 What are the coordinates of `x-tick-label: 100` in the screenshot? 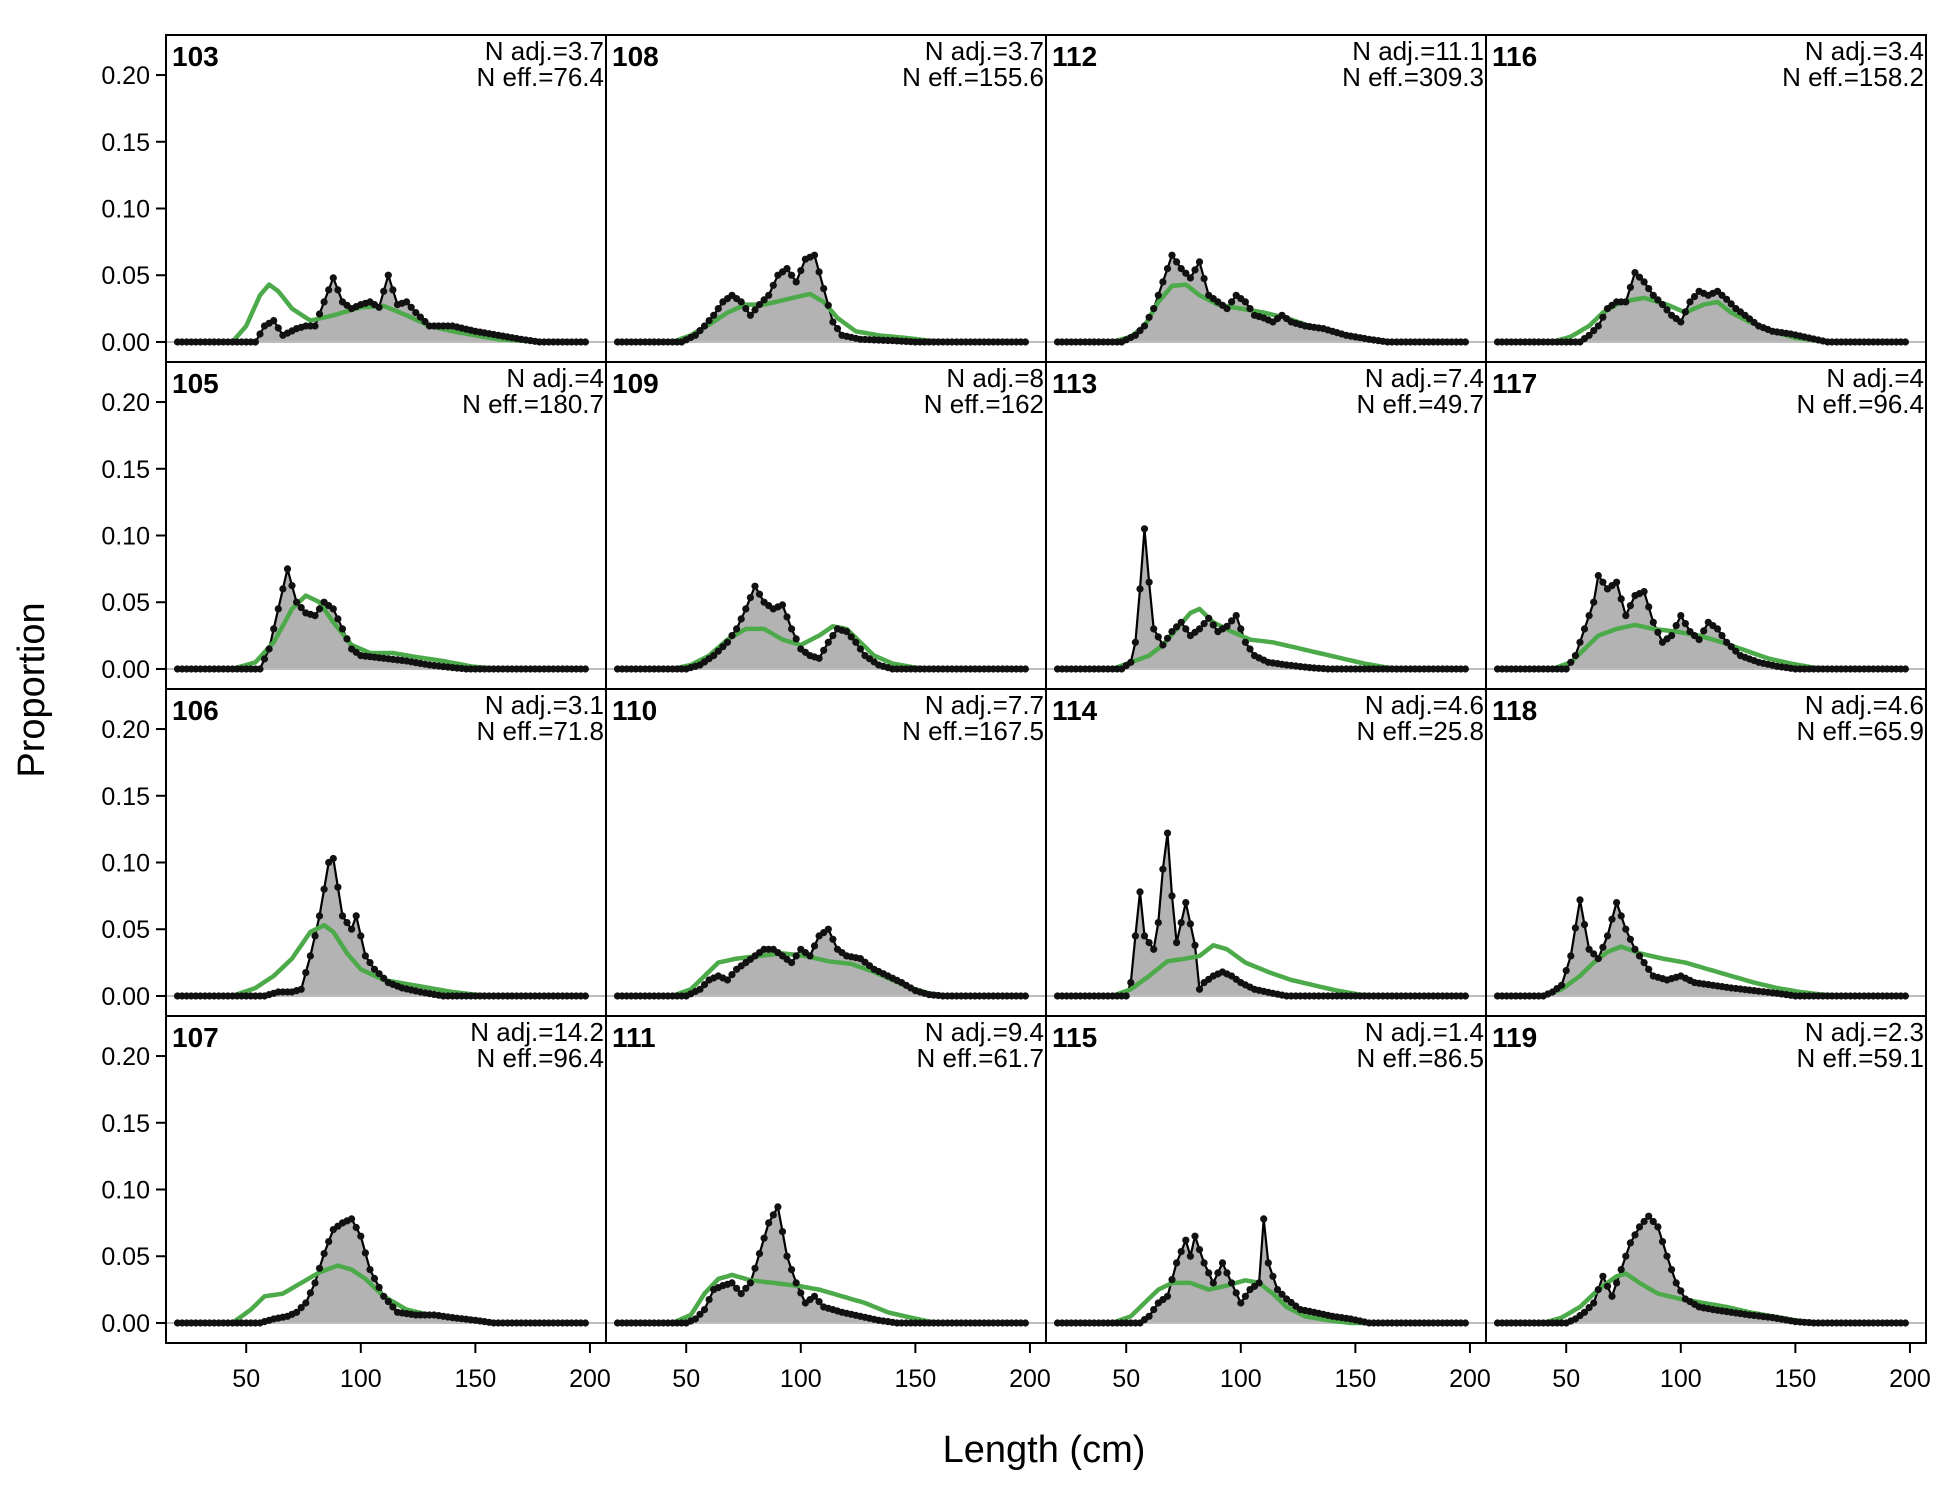 It's located at (801, 1379).